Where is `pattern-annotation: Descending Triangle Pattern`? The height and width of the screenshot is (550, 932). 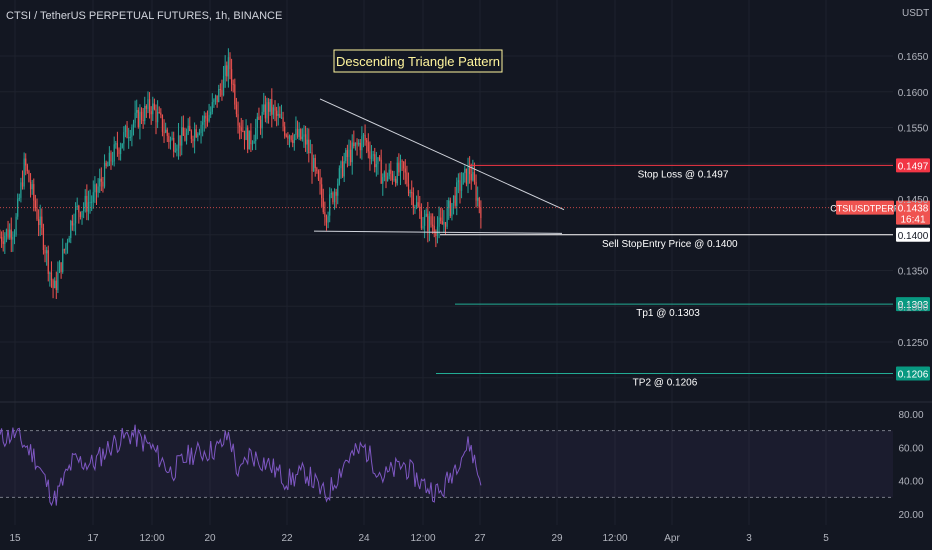 pattern-annotation: Descending Triangle Pattern is located at coordinates (418, 61).